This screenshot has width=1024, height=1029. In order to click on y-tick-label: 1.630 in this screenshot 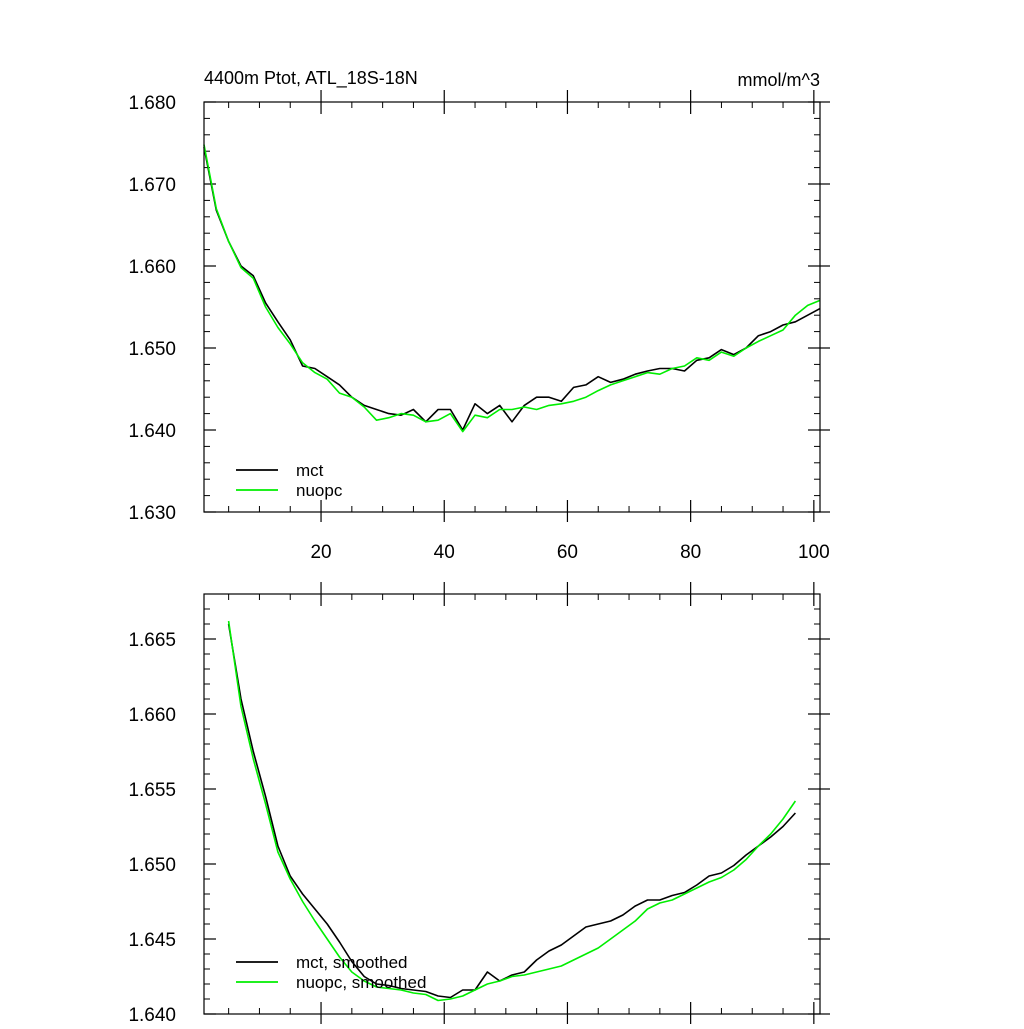, I will do `click(152, 513)`.